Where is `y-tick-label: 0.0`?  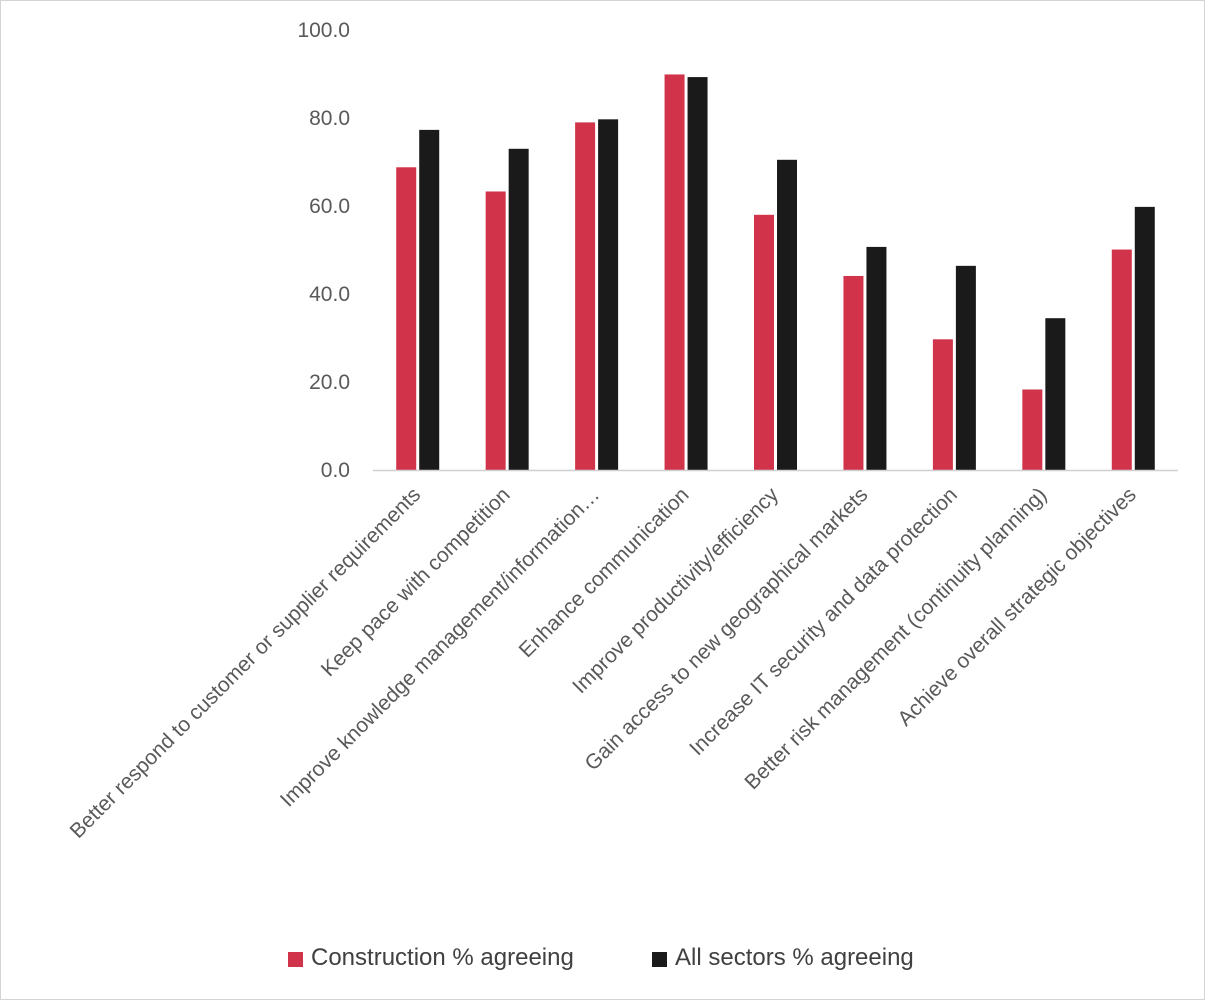 y-tick-label: 0.0 is located at coordinates (335, 470).